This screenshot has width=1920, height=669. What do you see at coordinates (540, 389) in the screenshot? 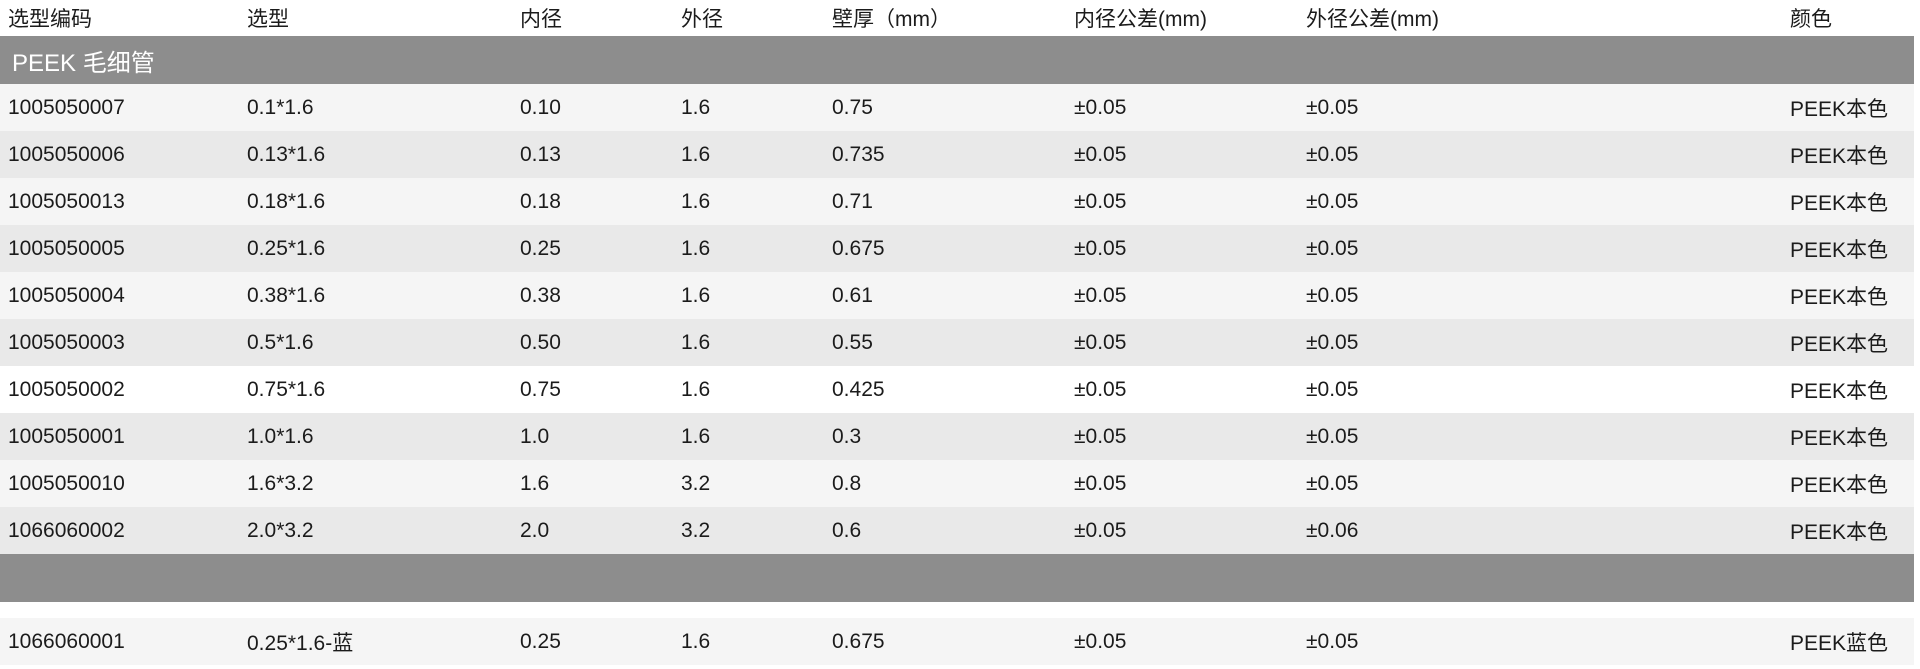
I see `cell-id: 0.75` at bounding box center [540, 389].